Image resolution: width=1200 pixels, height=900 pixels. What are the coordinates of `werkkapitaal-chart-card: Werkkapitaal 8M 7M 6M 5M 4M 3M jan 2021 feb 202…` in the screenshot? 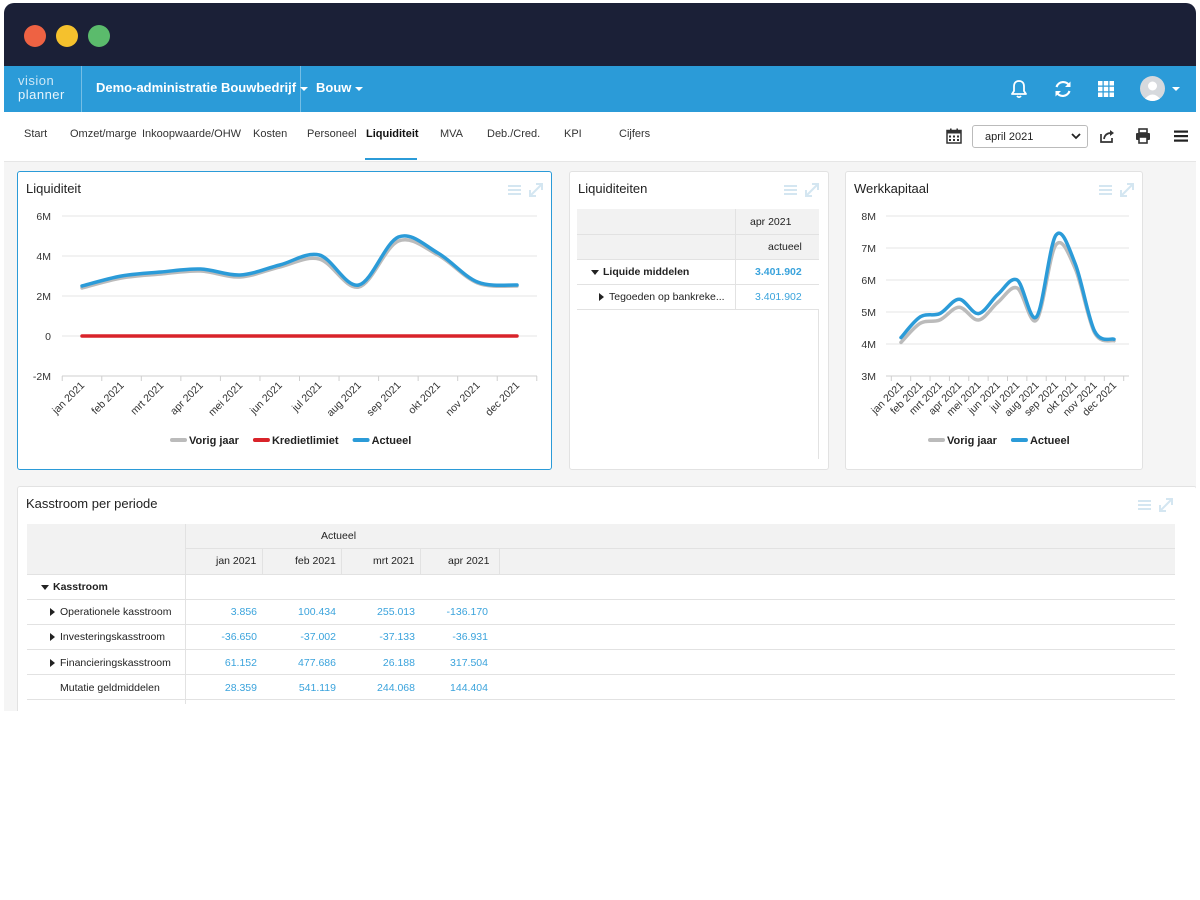 It's located at (994, 320).